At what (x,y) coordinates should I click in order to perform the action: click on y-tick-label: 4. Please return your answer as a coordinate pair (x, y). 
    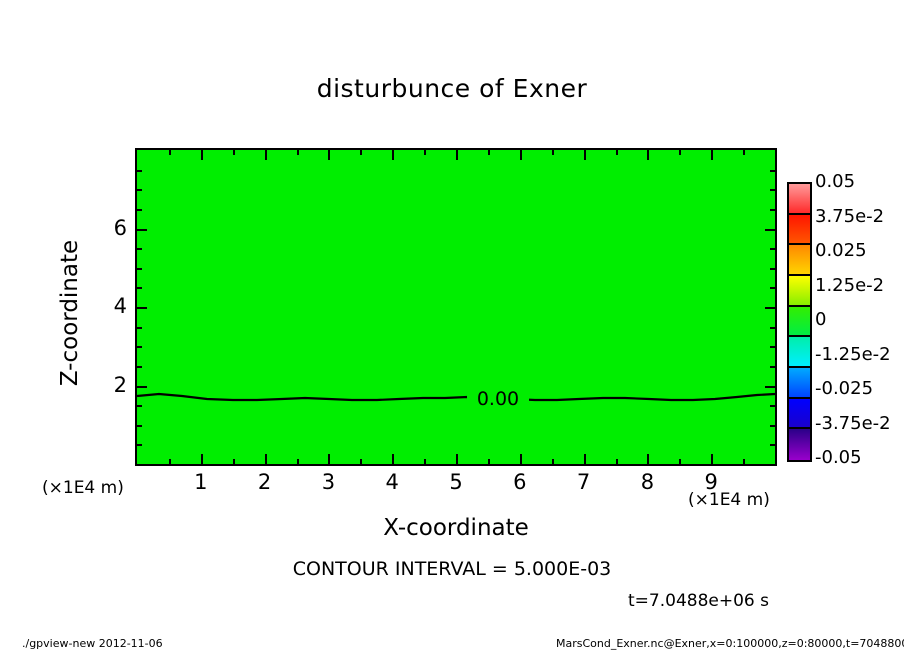
    Looking at the image, I should click on (120, 306).